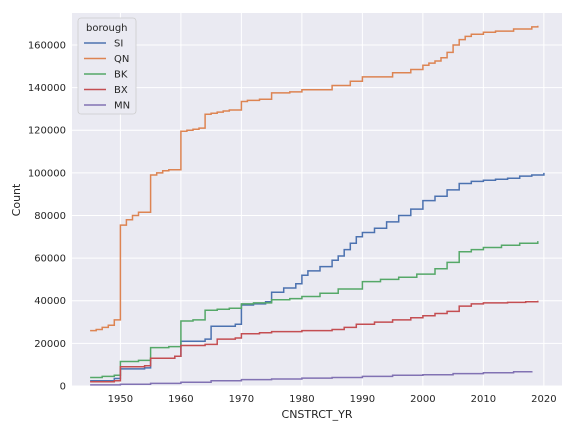 This screenshot has height=432, width=576. What do you see at coordinates (311, 378) in the screenshot?
I see `series-line-mn` at bounding box center [311, 378].